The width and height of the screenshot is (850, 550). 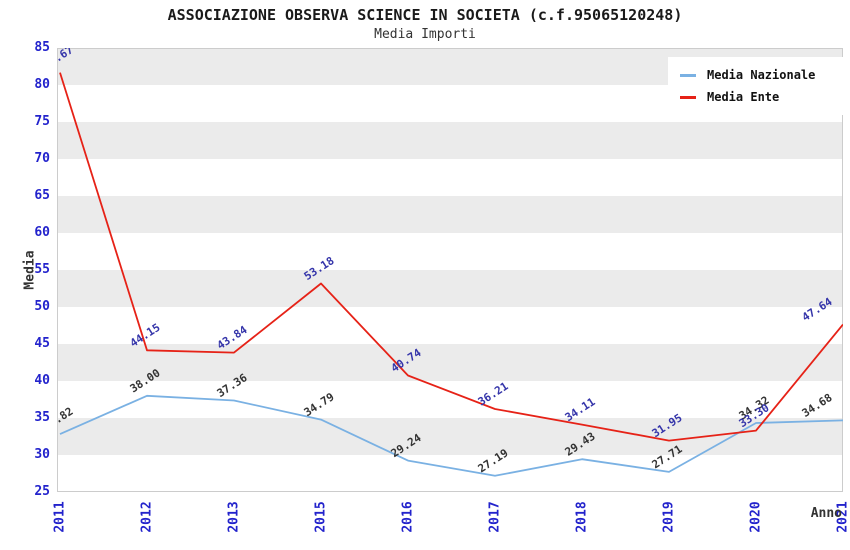 I want to click on y-tick: 45, so click(x=42, y=343).